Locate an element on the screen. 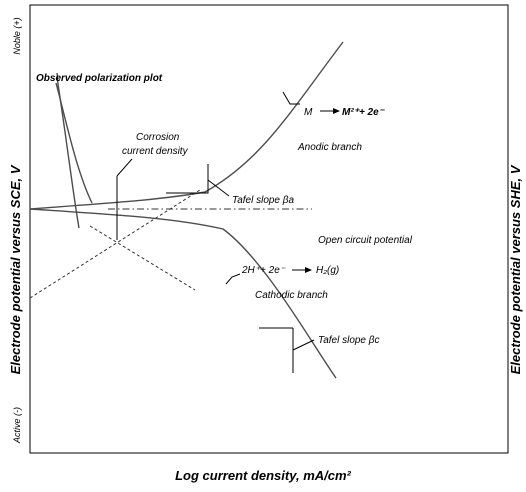 Image resolution: width=526 pixels, height=492 pixels. anodic-branch-label: Anodic branch is located at coordinates (329, 147).